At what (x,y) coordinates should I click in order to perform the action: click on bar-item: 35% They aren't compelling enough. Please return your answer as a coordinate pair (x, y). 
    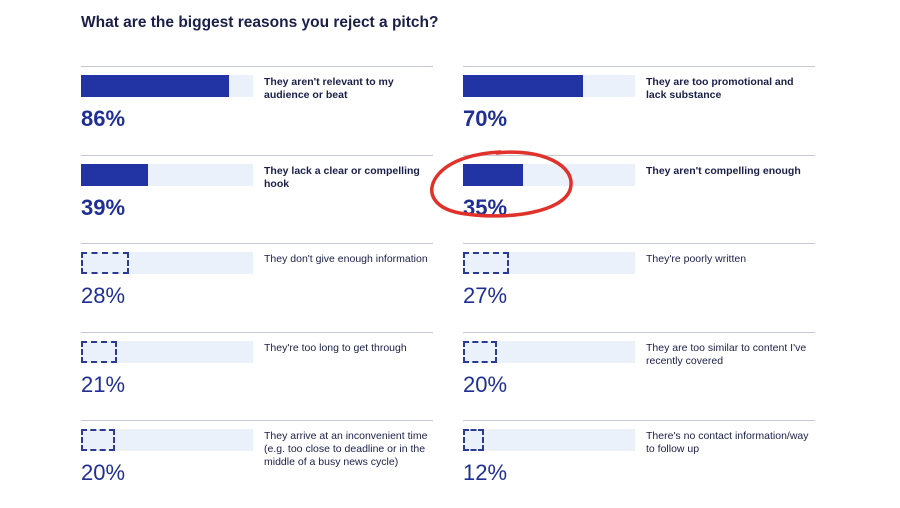
    Looking at the image, I should click on (639, 198).